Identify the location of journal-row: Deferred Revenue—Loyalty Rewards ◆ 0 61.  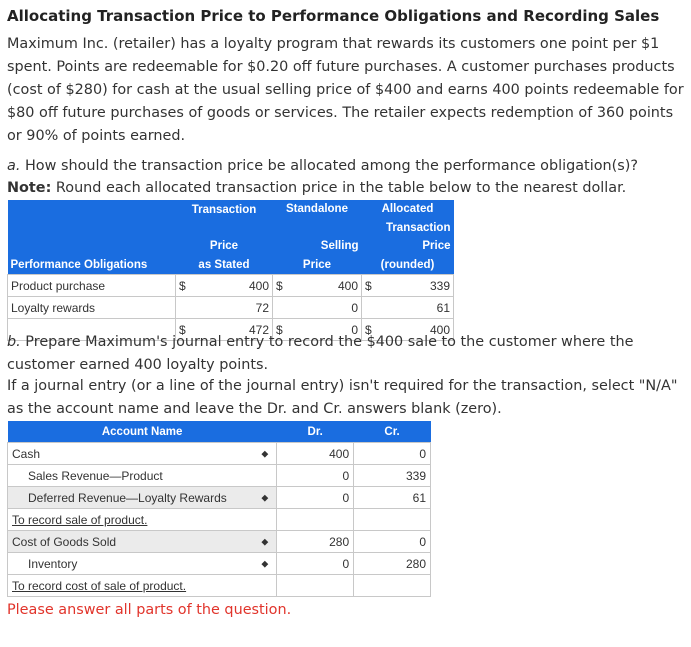
(218, 497).